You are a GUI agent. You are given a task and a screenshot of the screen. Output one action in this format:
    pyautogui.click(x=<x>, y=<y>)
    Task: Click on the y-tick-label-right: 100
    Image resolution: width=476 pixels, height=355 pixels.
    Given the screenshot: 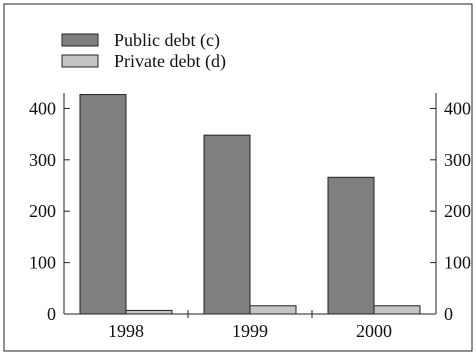 What is the action you would take?
    pyautogui.click(x=457, y=263)
    